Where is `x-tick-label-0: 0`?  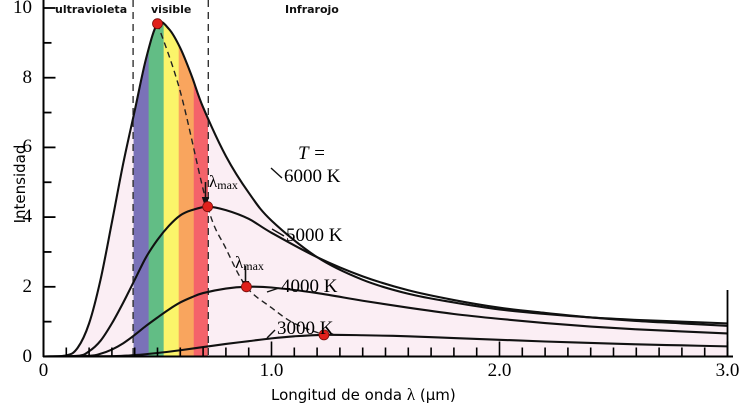
x-tick-label-0: 0 is located at coordinates (43, 370).